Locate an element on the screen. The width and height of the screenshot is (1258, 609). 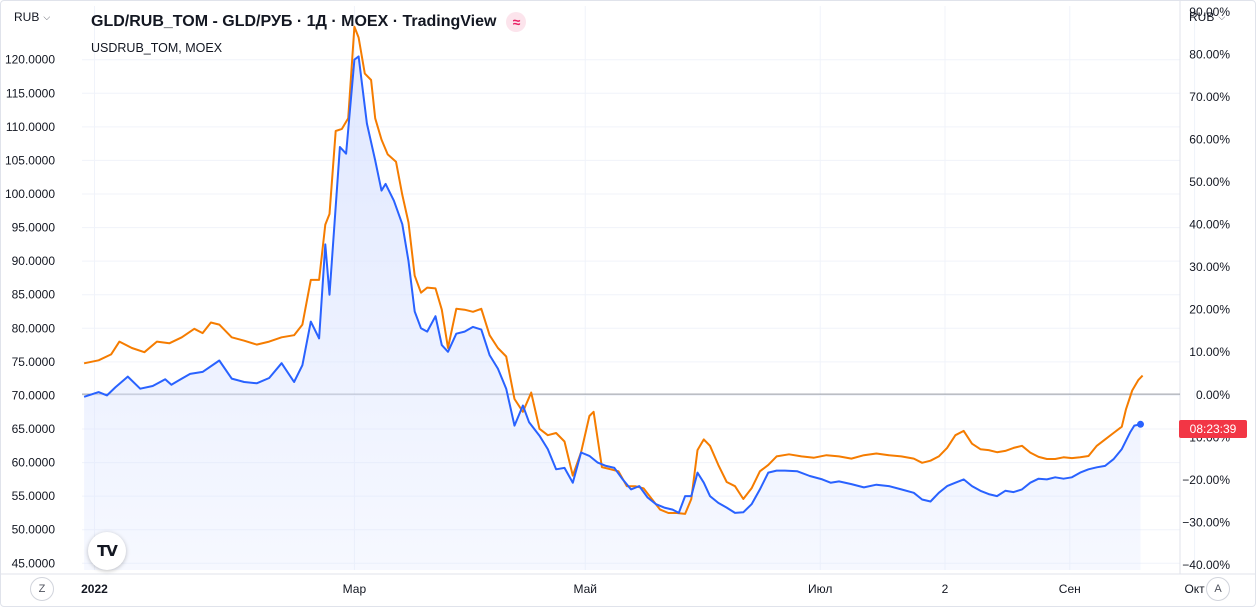
left-tick-label: 100.0000 is located at coordinates (30, 194).